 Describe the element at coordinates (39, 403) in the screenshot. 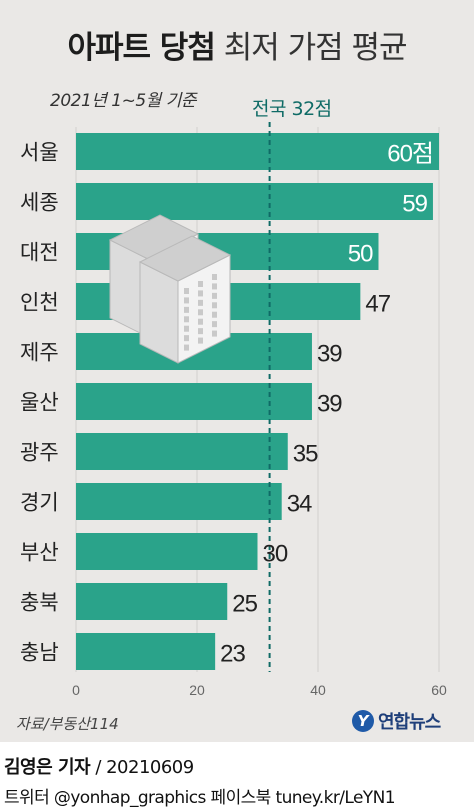

I see `category-label: 울산` at that location.